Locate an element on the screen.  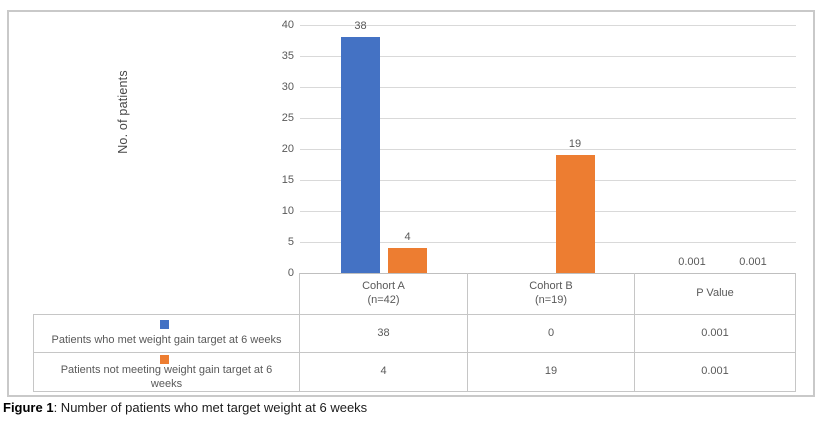
data-label: 19 is located at coordinates (575, 144).